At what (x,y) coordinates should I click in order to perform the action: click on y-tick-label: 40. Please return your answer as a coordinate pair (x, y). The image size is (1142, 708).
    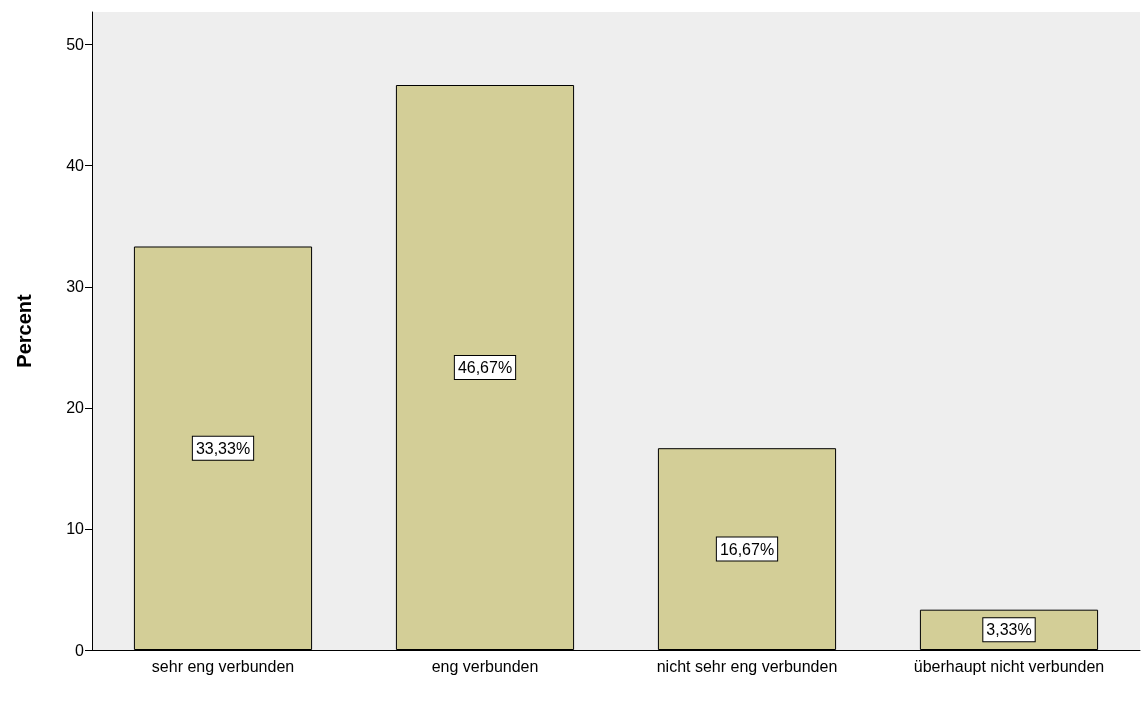
    Looking at the image, I should click on (75, 166).